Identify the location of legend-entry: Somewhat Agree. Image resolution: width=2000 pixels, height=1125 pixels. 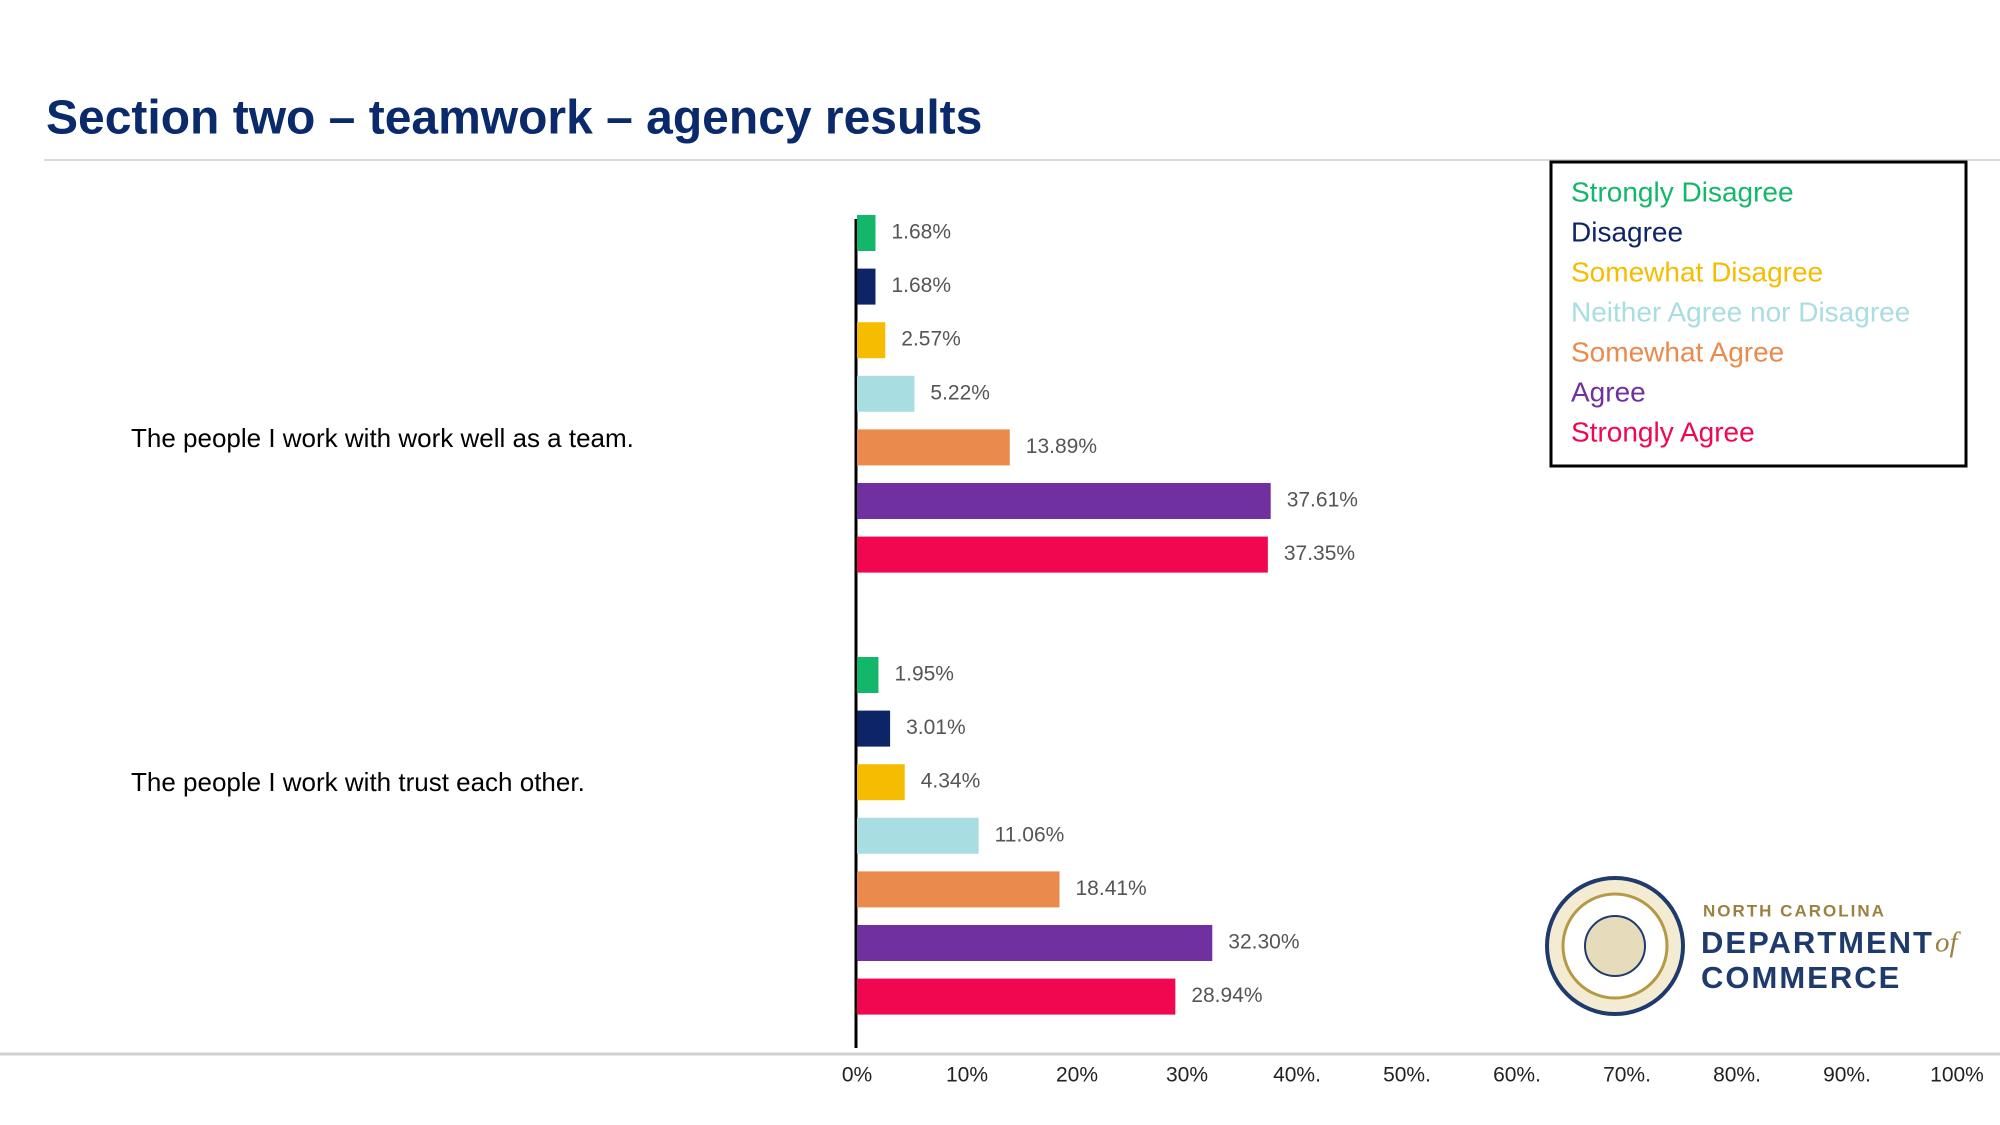
(1677, 351).